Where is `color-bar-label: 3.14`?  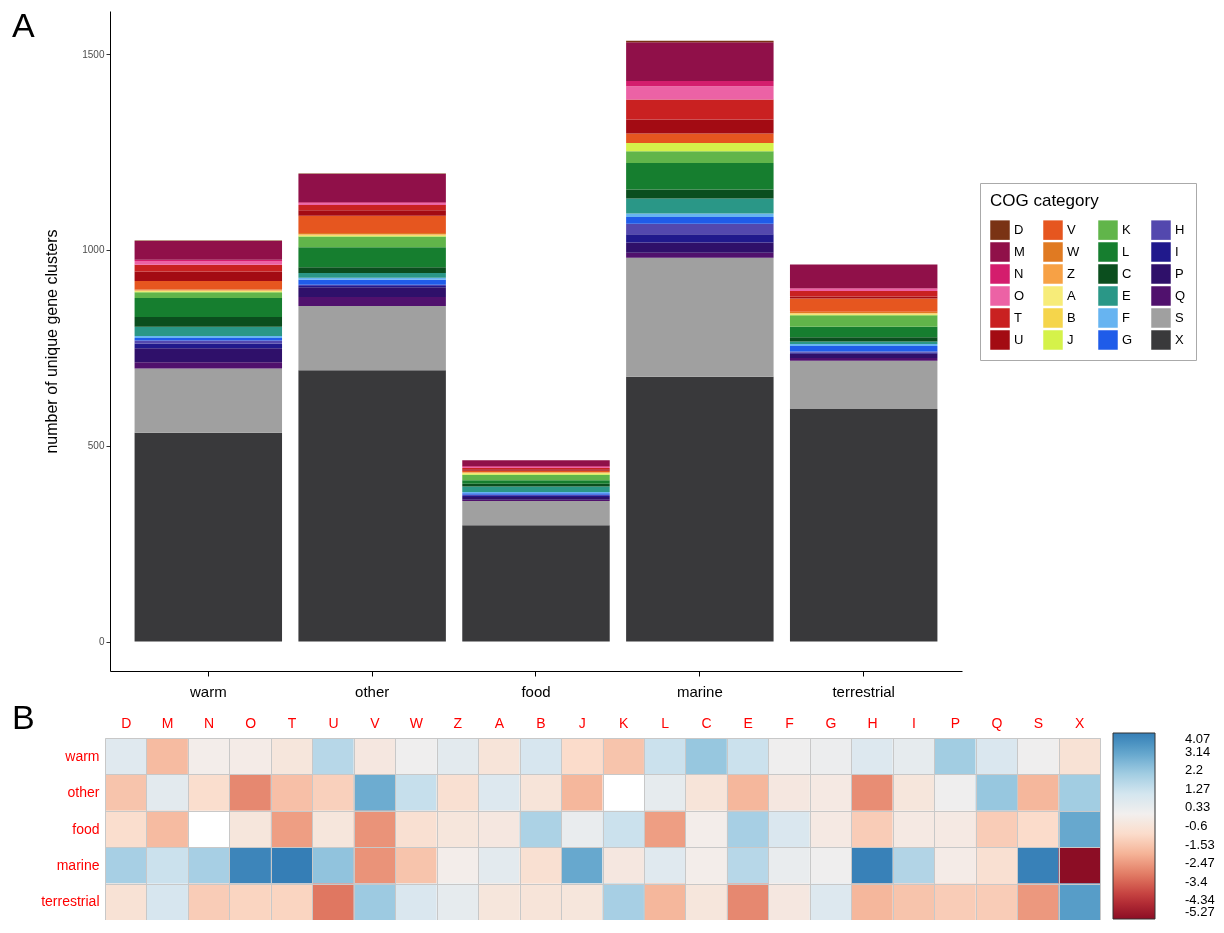 color-bar-label: 3.14 is located at coordinates (1198, 751).